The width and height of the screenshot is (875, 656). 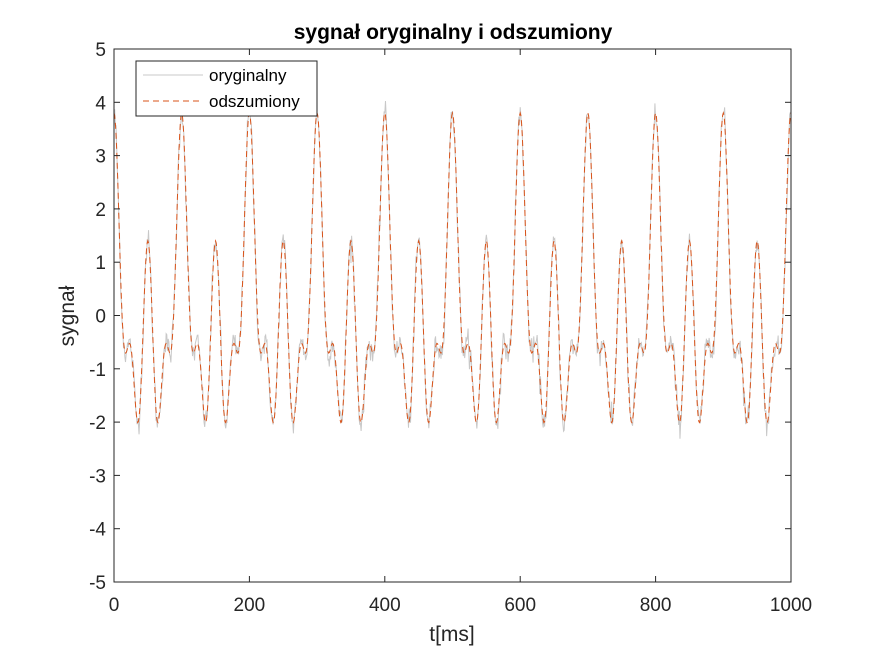 I want to click on y-tick-label: 3, so click(x=100, y=157).